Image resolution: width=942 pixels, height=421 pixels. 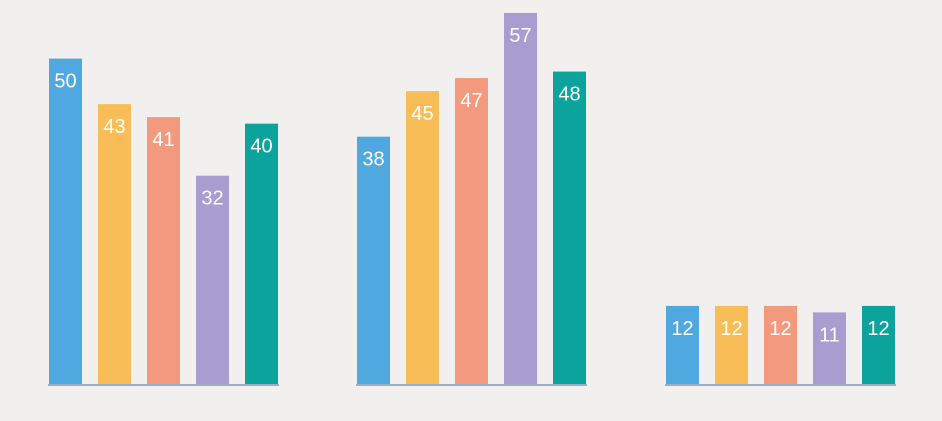 I want to click on bar-value-label: 47, so click(x=471, y=101).